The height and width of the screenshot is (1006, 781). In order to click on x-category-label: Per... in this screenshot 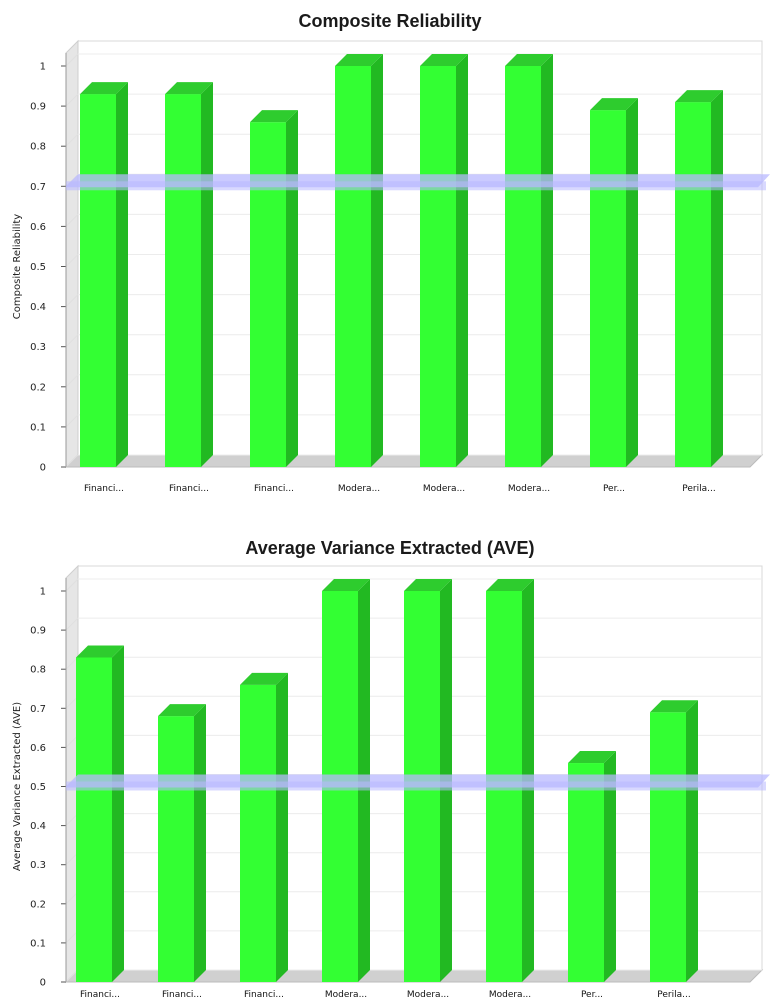, I will do `click(592, 995)`.